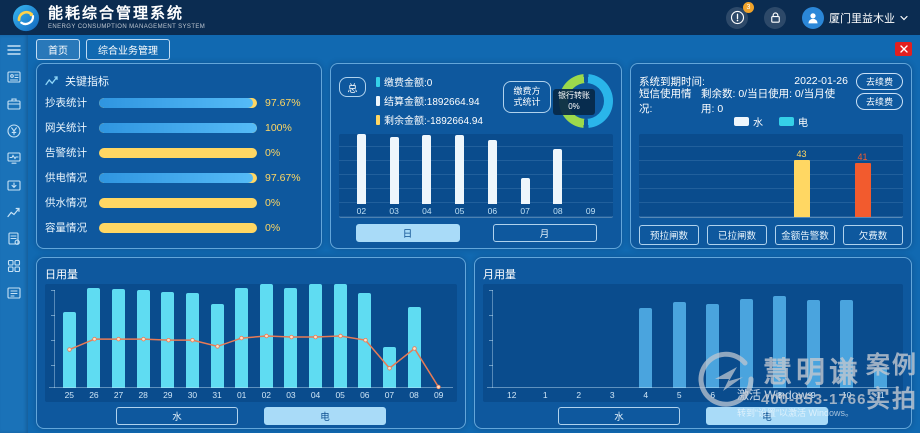 The image size is (920, 433). I want to click on id-card-icon, so click(14, 77).